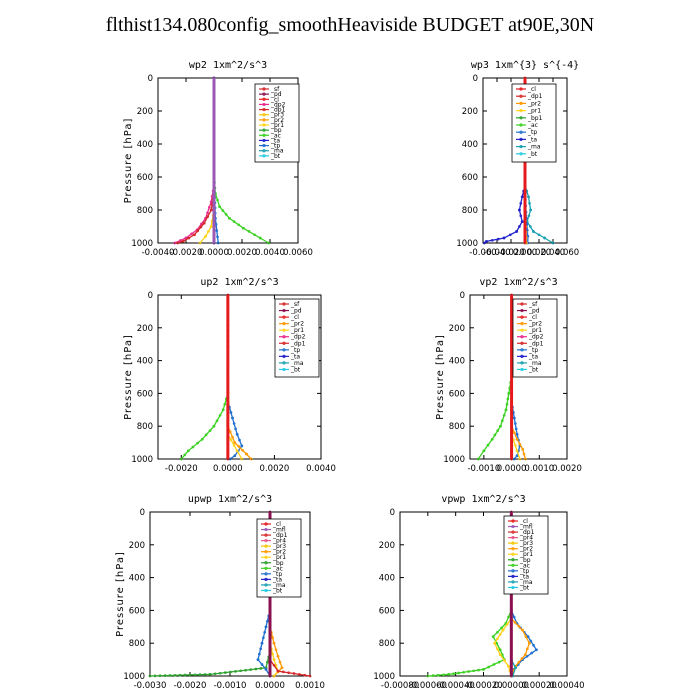  What do you see at coordinates (470, 178) in the screenshot?
I see `y-tick-label: 600` at bounding box center [470, 178].